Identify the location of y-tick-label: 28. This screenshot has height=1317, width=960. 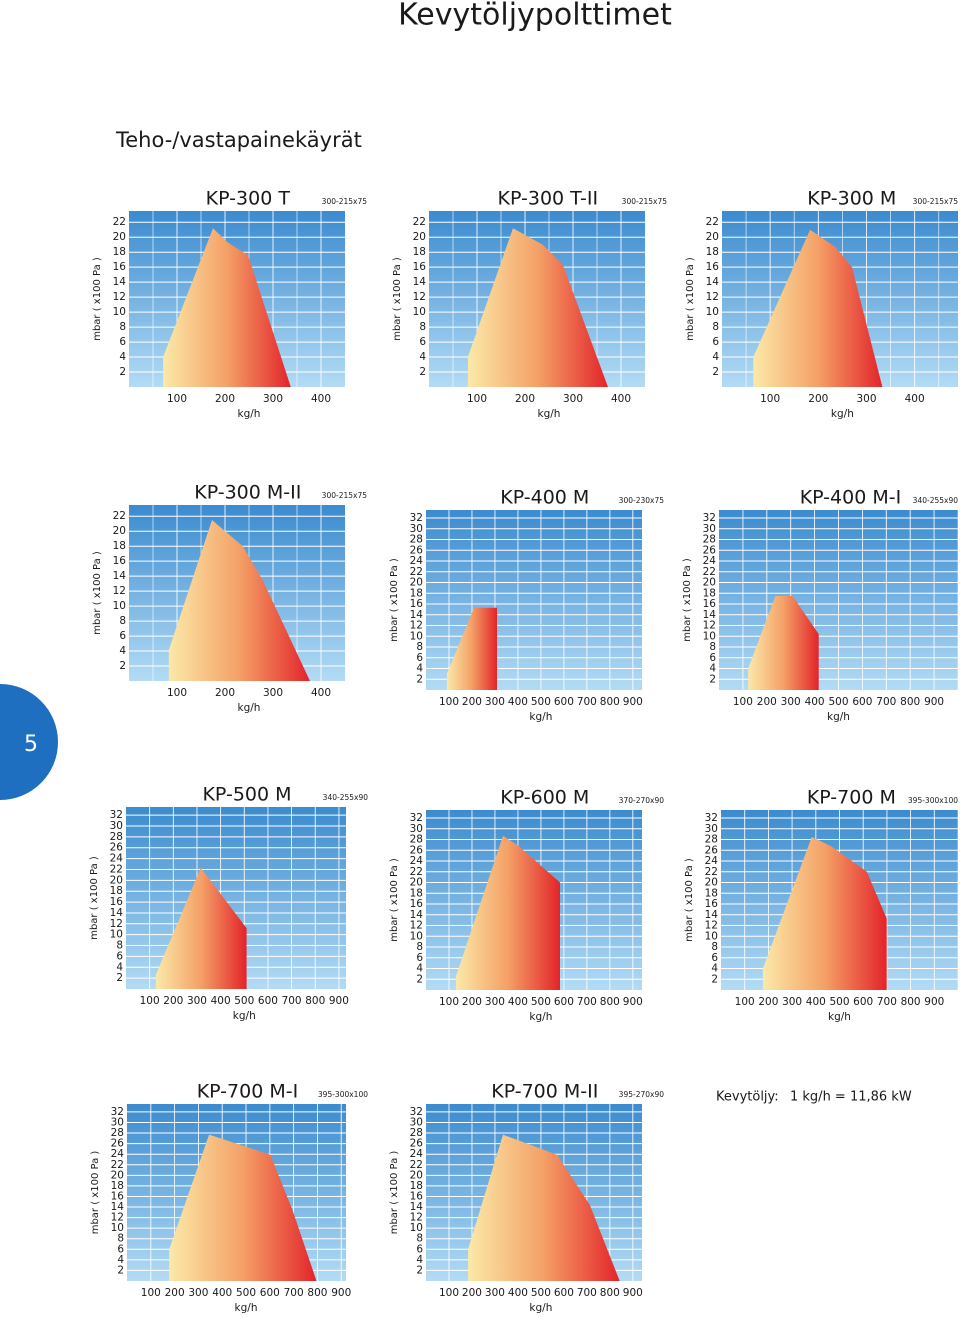
(709, 540).